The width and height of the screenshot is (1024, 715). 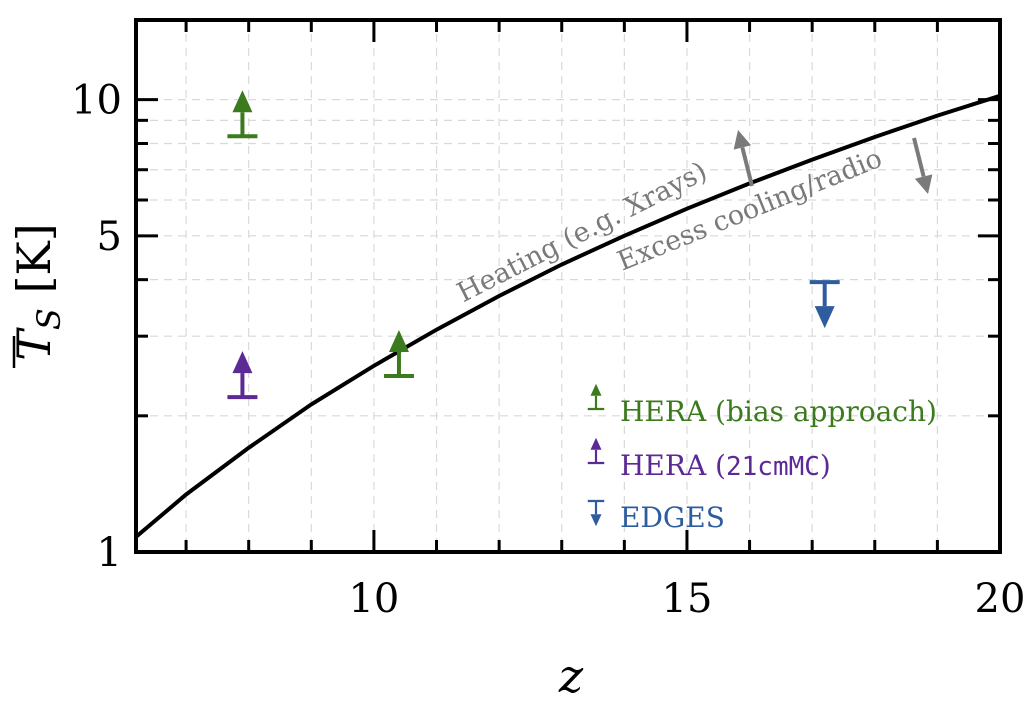 I want to click on y-tick-label: 1, so click(x=109, y=553).